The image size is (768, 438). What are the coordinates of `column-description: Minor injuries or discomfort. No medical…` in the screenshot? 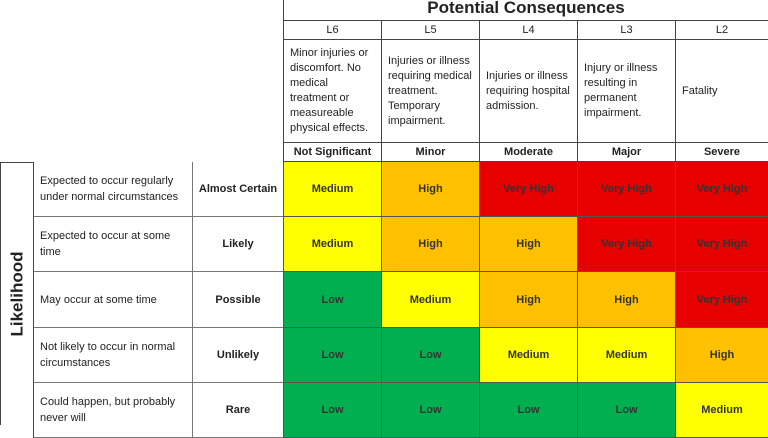 It's located at (332, 91).